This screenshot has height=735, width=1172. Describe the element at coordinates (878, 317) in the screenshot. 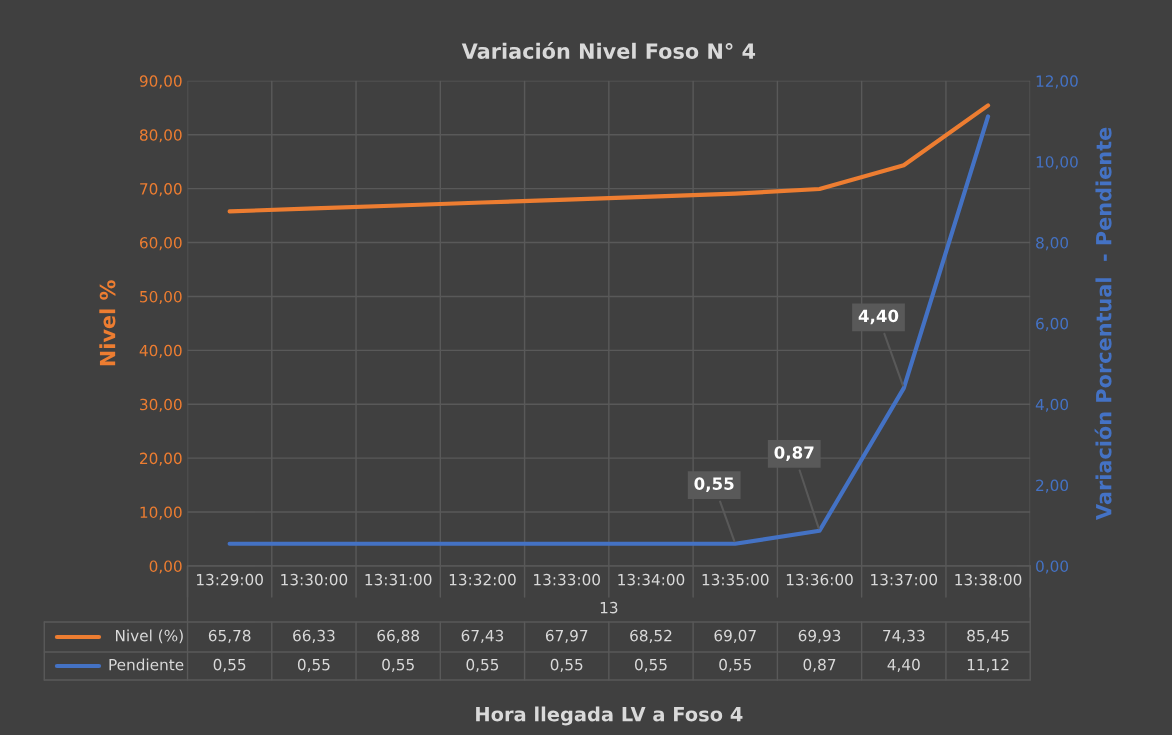

I see `annotation: 4,40` at that location.